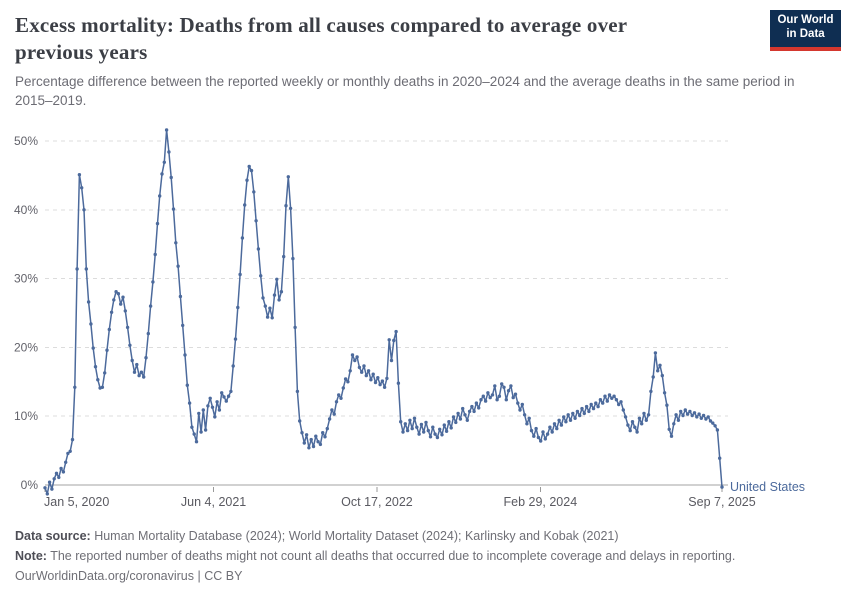  I want to click on svg-text: Sep 7, 2025, so click(721, 502).